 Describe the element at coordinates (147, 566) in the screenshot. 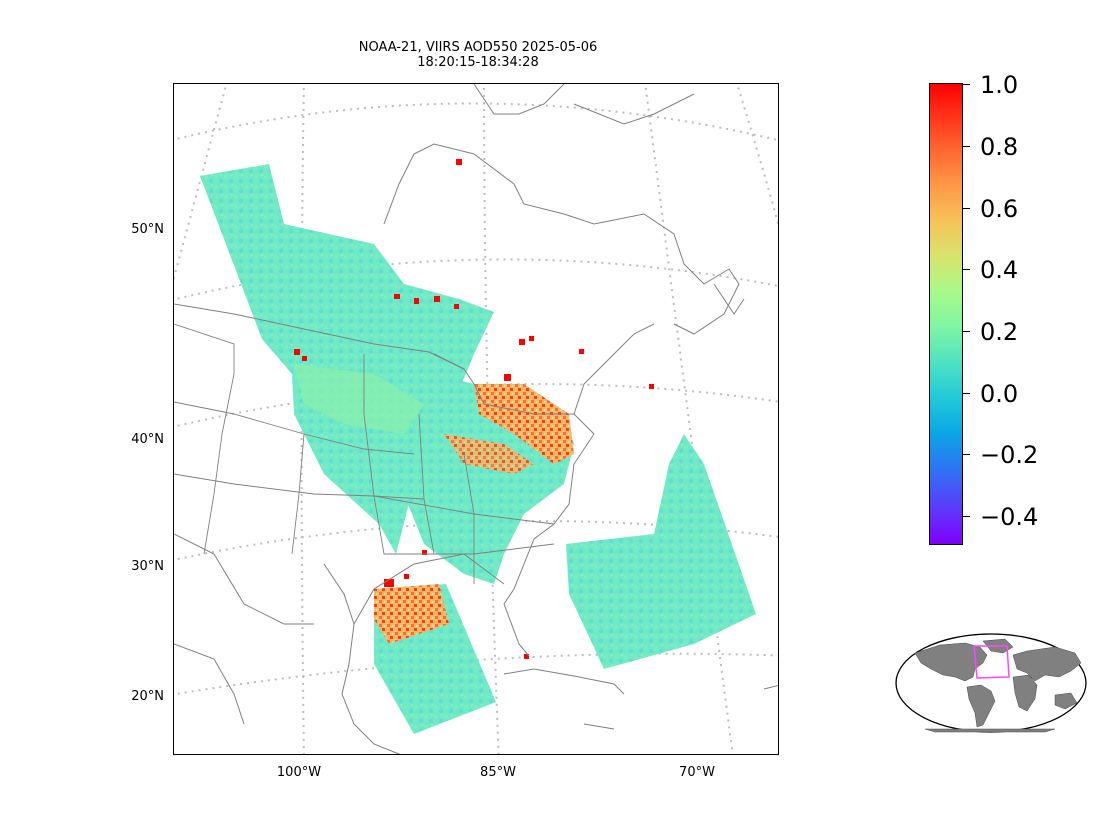

I see `lat-label-30n: 30°N` at that location.